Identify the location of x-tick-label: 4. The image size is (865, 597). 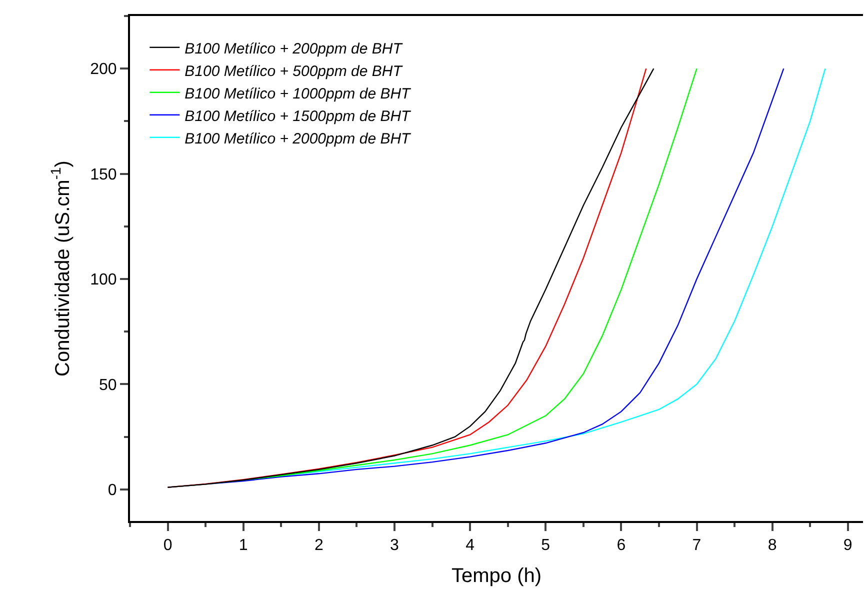
(470, 545).